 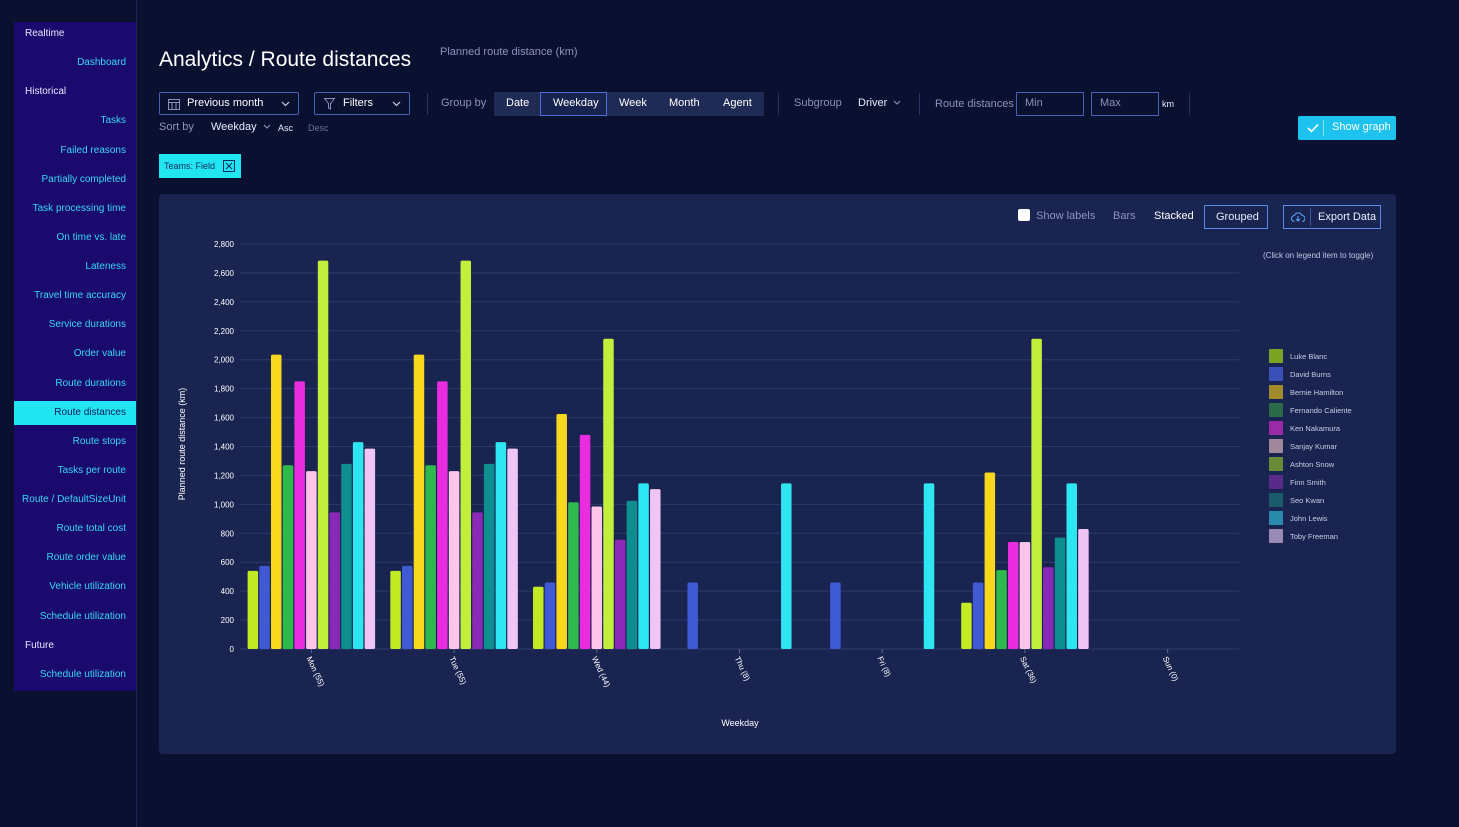 What do you see at coordinates (80, 295) in the screenshot?
I see `sidebar-item-travel-time-accuracy: Travel time accuracy` at bounding box center [80, 295].